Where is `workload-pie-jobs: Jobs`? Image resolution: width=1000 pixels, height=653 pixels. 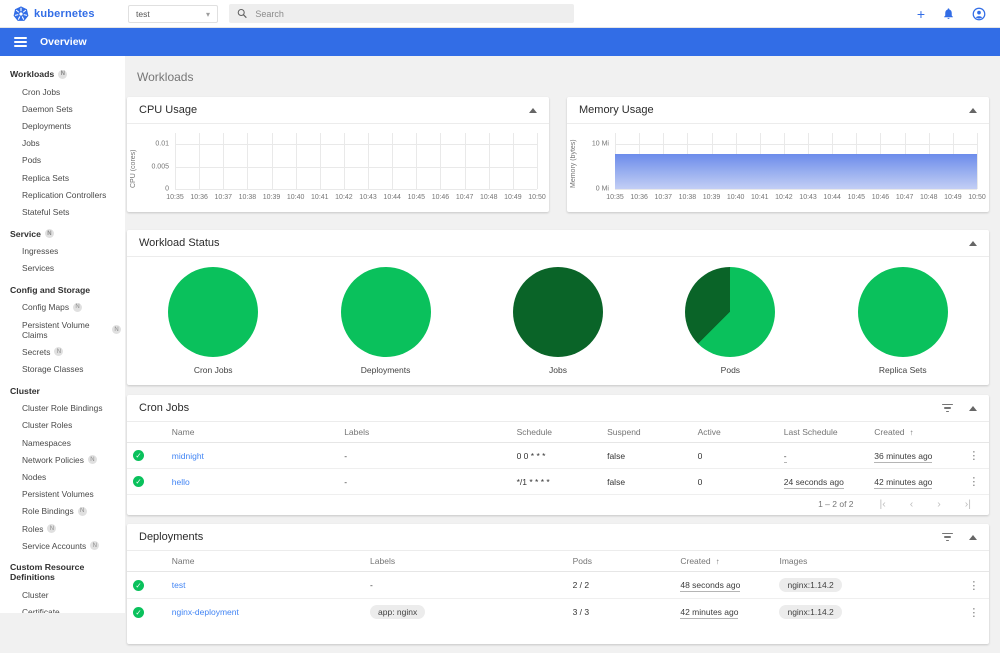
workload-pie-jobs: Jobs is located at coordinates (558, 321).